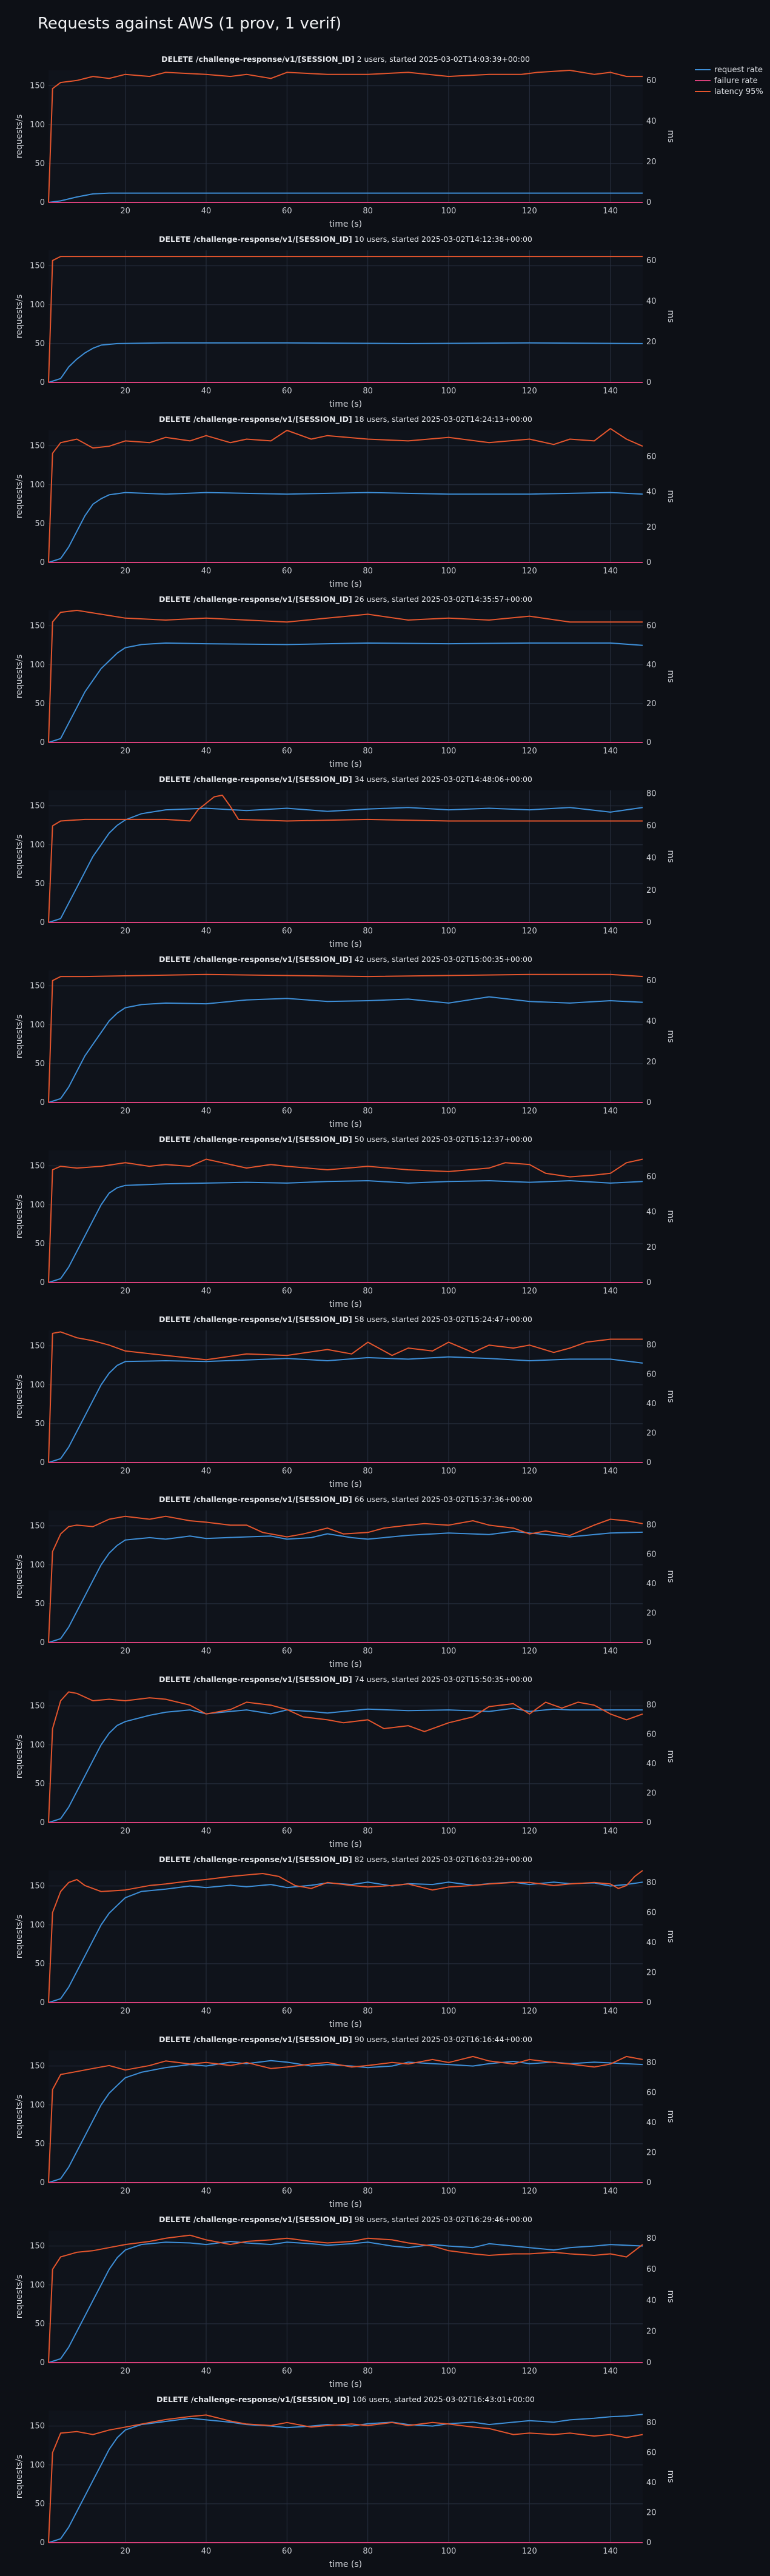 The width and height of the screenshot is (770, 2576). I want to click on plot-area, so click(346, 1396).